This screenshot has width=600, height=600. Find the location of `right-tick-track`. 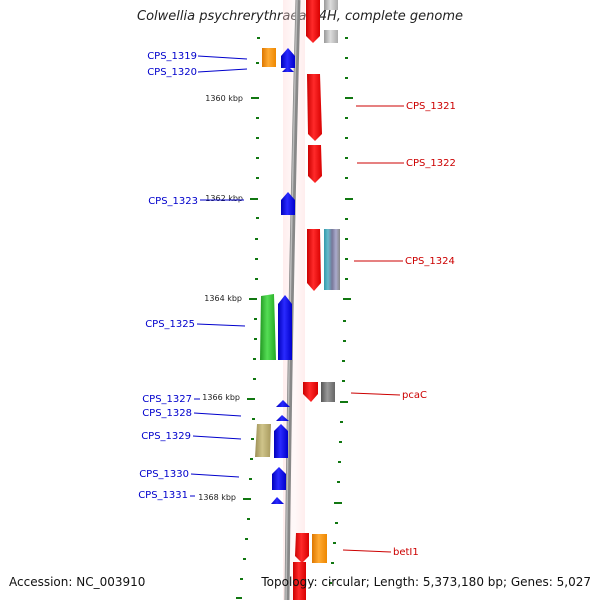

right-tick-track is located at coordinates (341, 310).